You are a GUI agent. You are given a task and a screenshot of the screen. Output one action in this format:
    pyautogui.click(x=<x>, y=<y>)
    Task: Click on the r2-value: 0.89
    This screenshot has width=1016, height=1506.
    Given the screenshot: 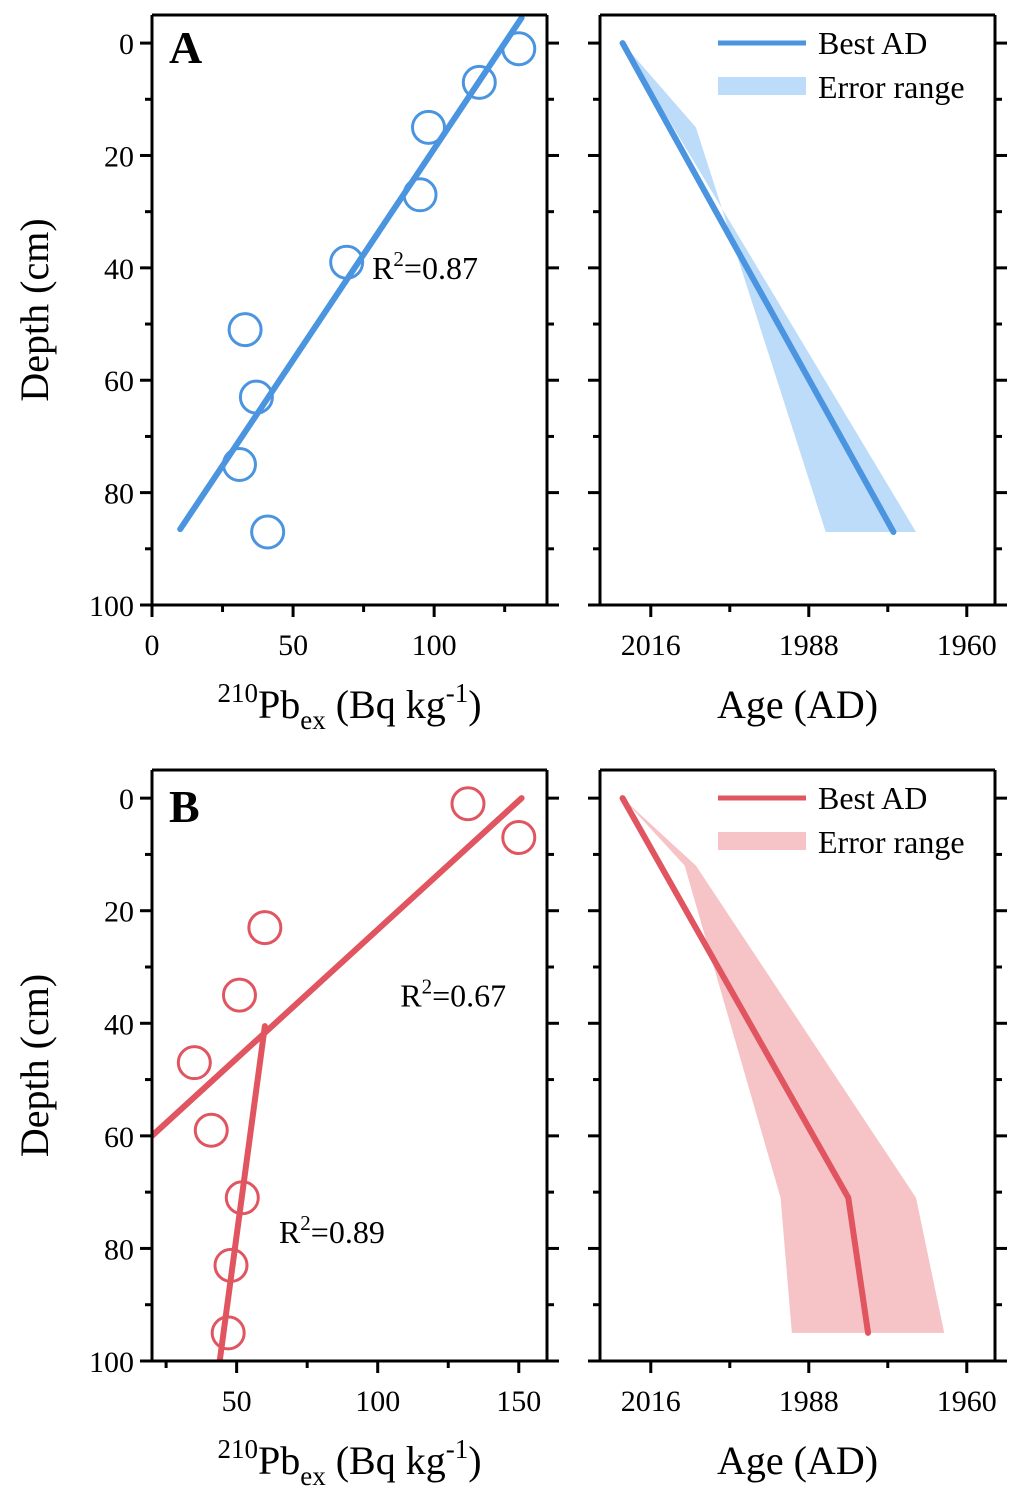 What is the action you would take?
    pyautogui.click(x=357, y=1232)
    